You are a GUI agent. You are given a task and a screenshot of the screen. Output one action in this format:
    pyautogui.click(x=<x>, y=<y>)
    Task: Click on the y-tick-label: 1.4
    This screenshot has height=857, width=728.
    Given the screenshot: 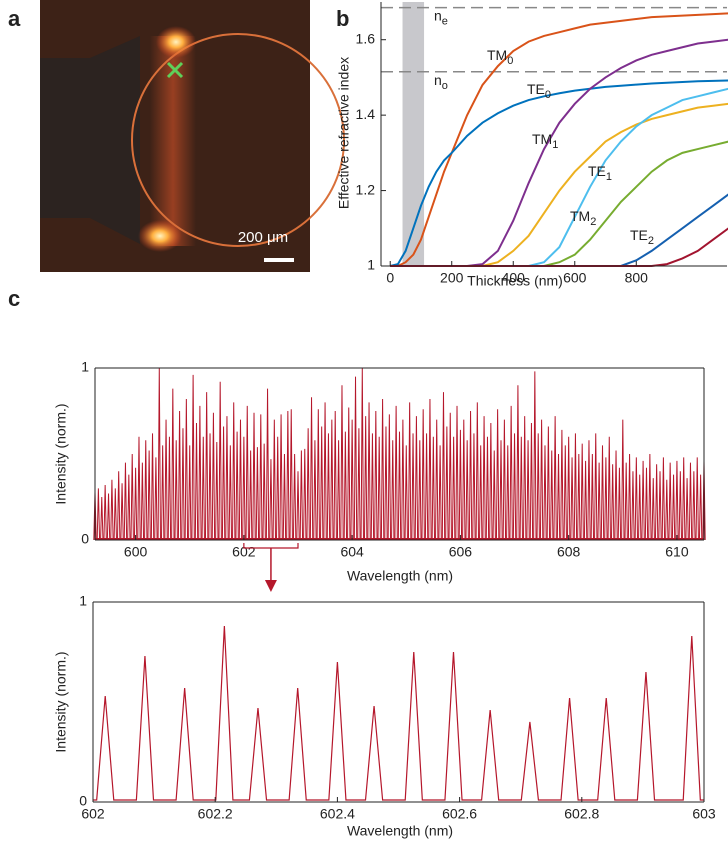 What is the action you would take?
    pyautogui.click(x=366, y=114)
    